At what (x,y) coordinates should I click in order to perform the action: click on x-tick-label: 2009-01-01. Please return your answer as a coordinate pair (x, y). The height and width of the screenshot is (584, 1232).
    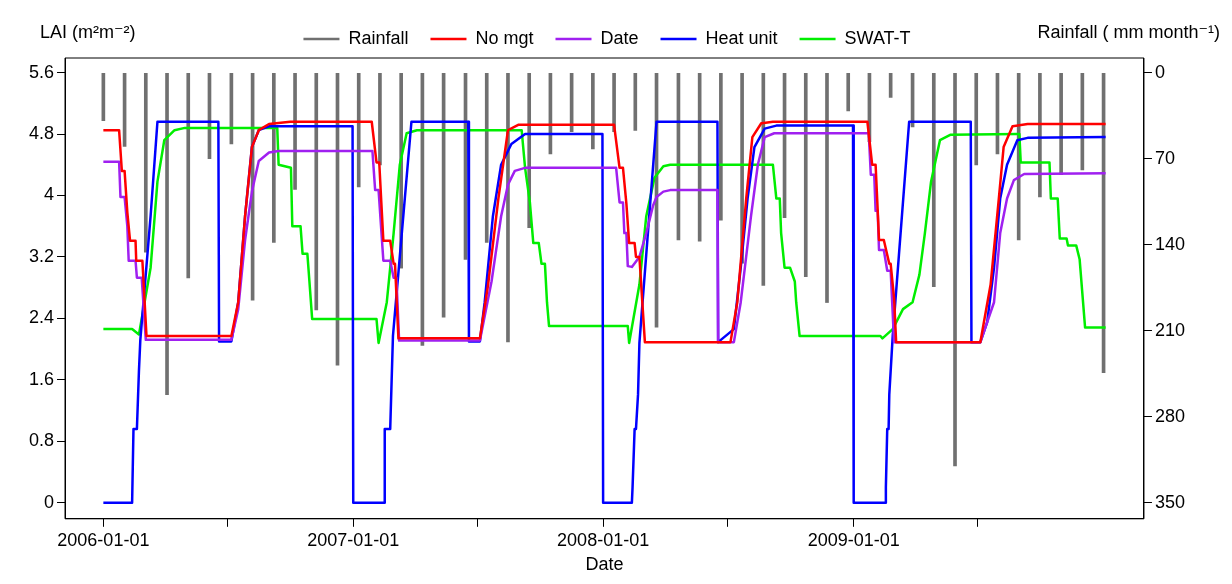
    Looking at the image, I should click on (853, 539).